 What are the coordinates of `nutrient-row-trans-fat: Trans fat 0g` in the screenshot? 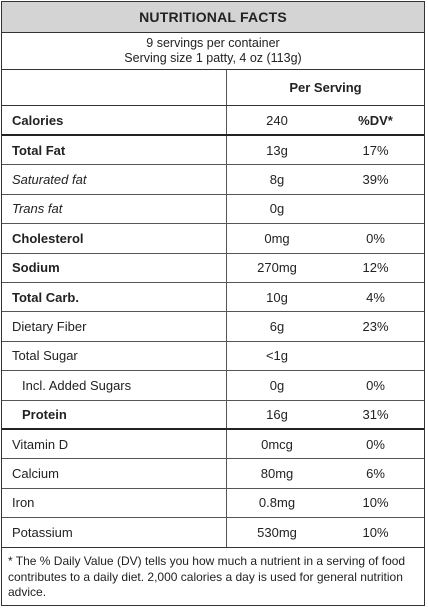 It's located at (213, 209).